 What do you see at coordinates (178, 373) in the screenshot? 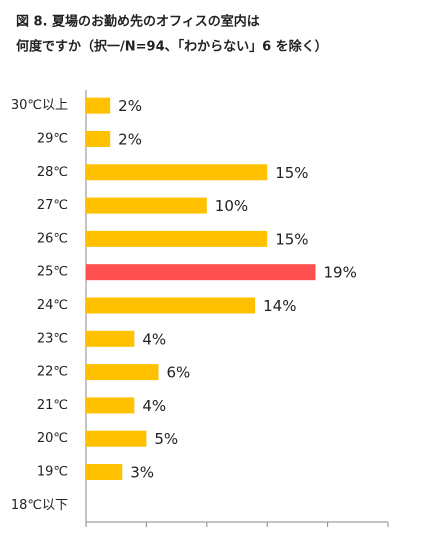
I see `value-label: 6%` at bounding box center [178, 373].